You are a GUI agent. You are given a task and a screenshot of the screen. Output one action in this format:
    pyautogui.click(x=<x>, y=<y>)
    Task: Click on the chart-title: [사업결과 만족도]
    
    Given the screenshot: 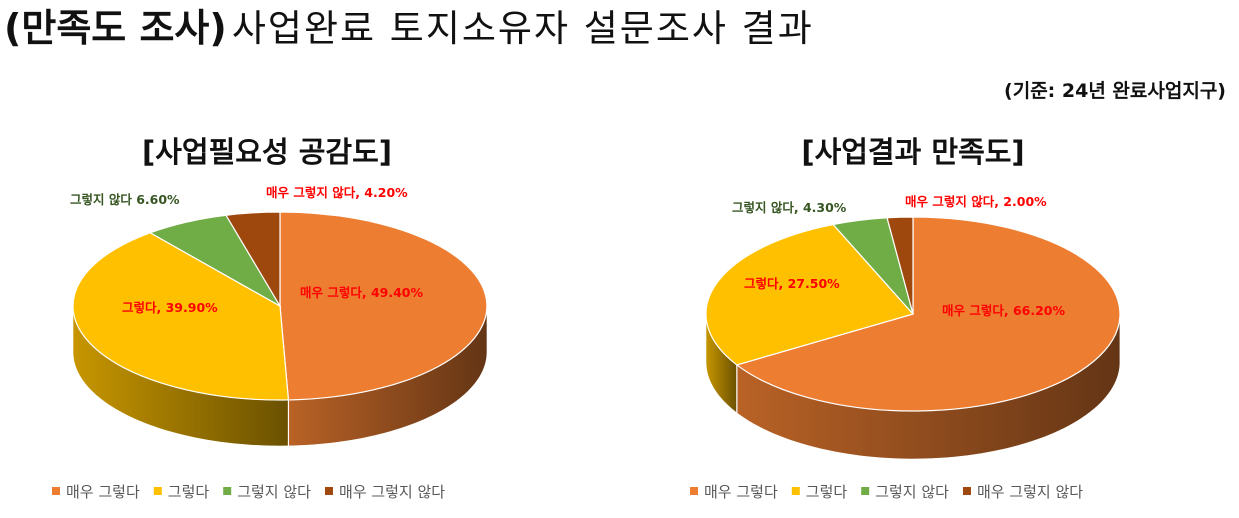 What is the action you would take?
    pyautogui.click(x=912, y=152)
    